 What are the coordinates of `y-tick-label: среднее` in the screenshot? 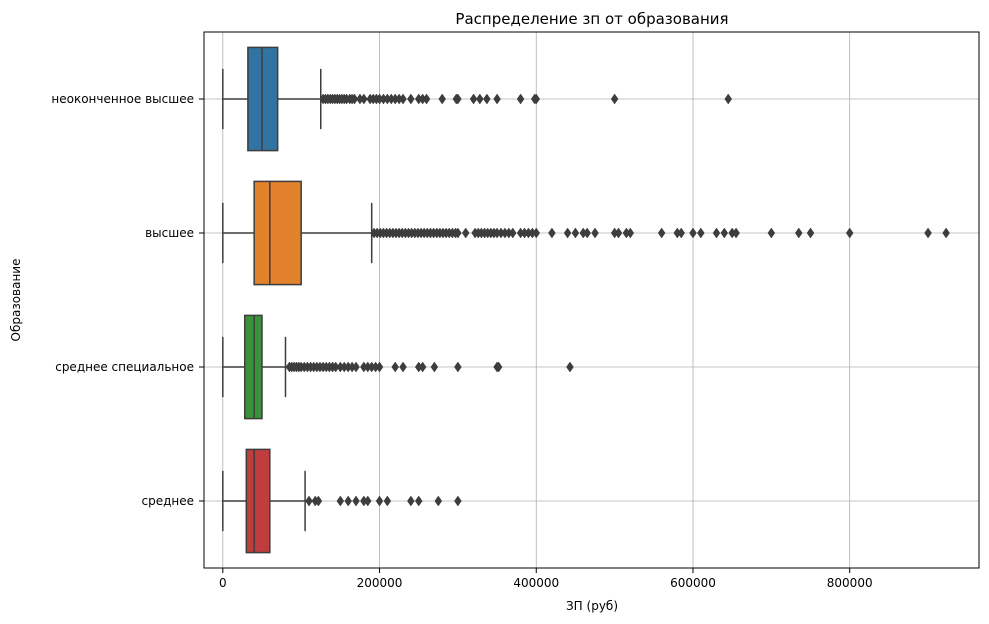 It's located at (167, 501).